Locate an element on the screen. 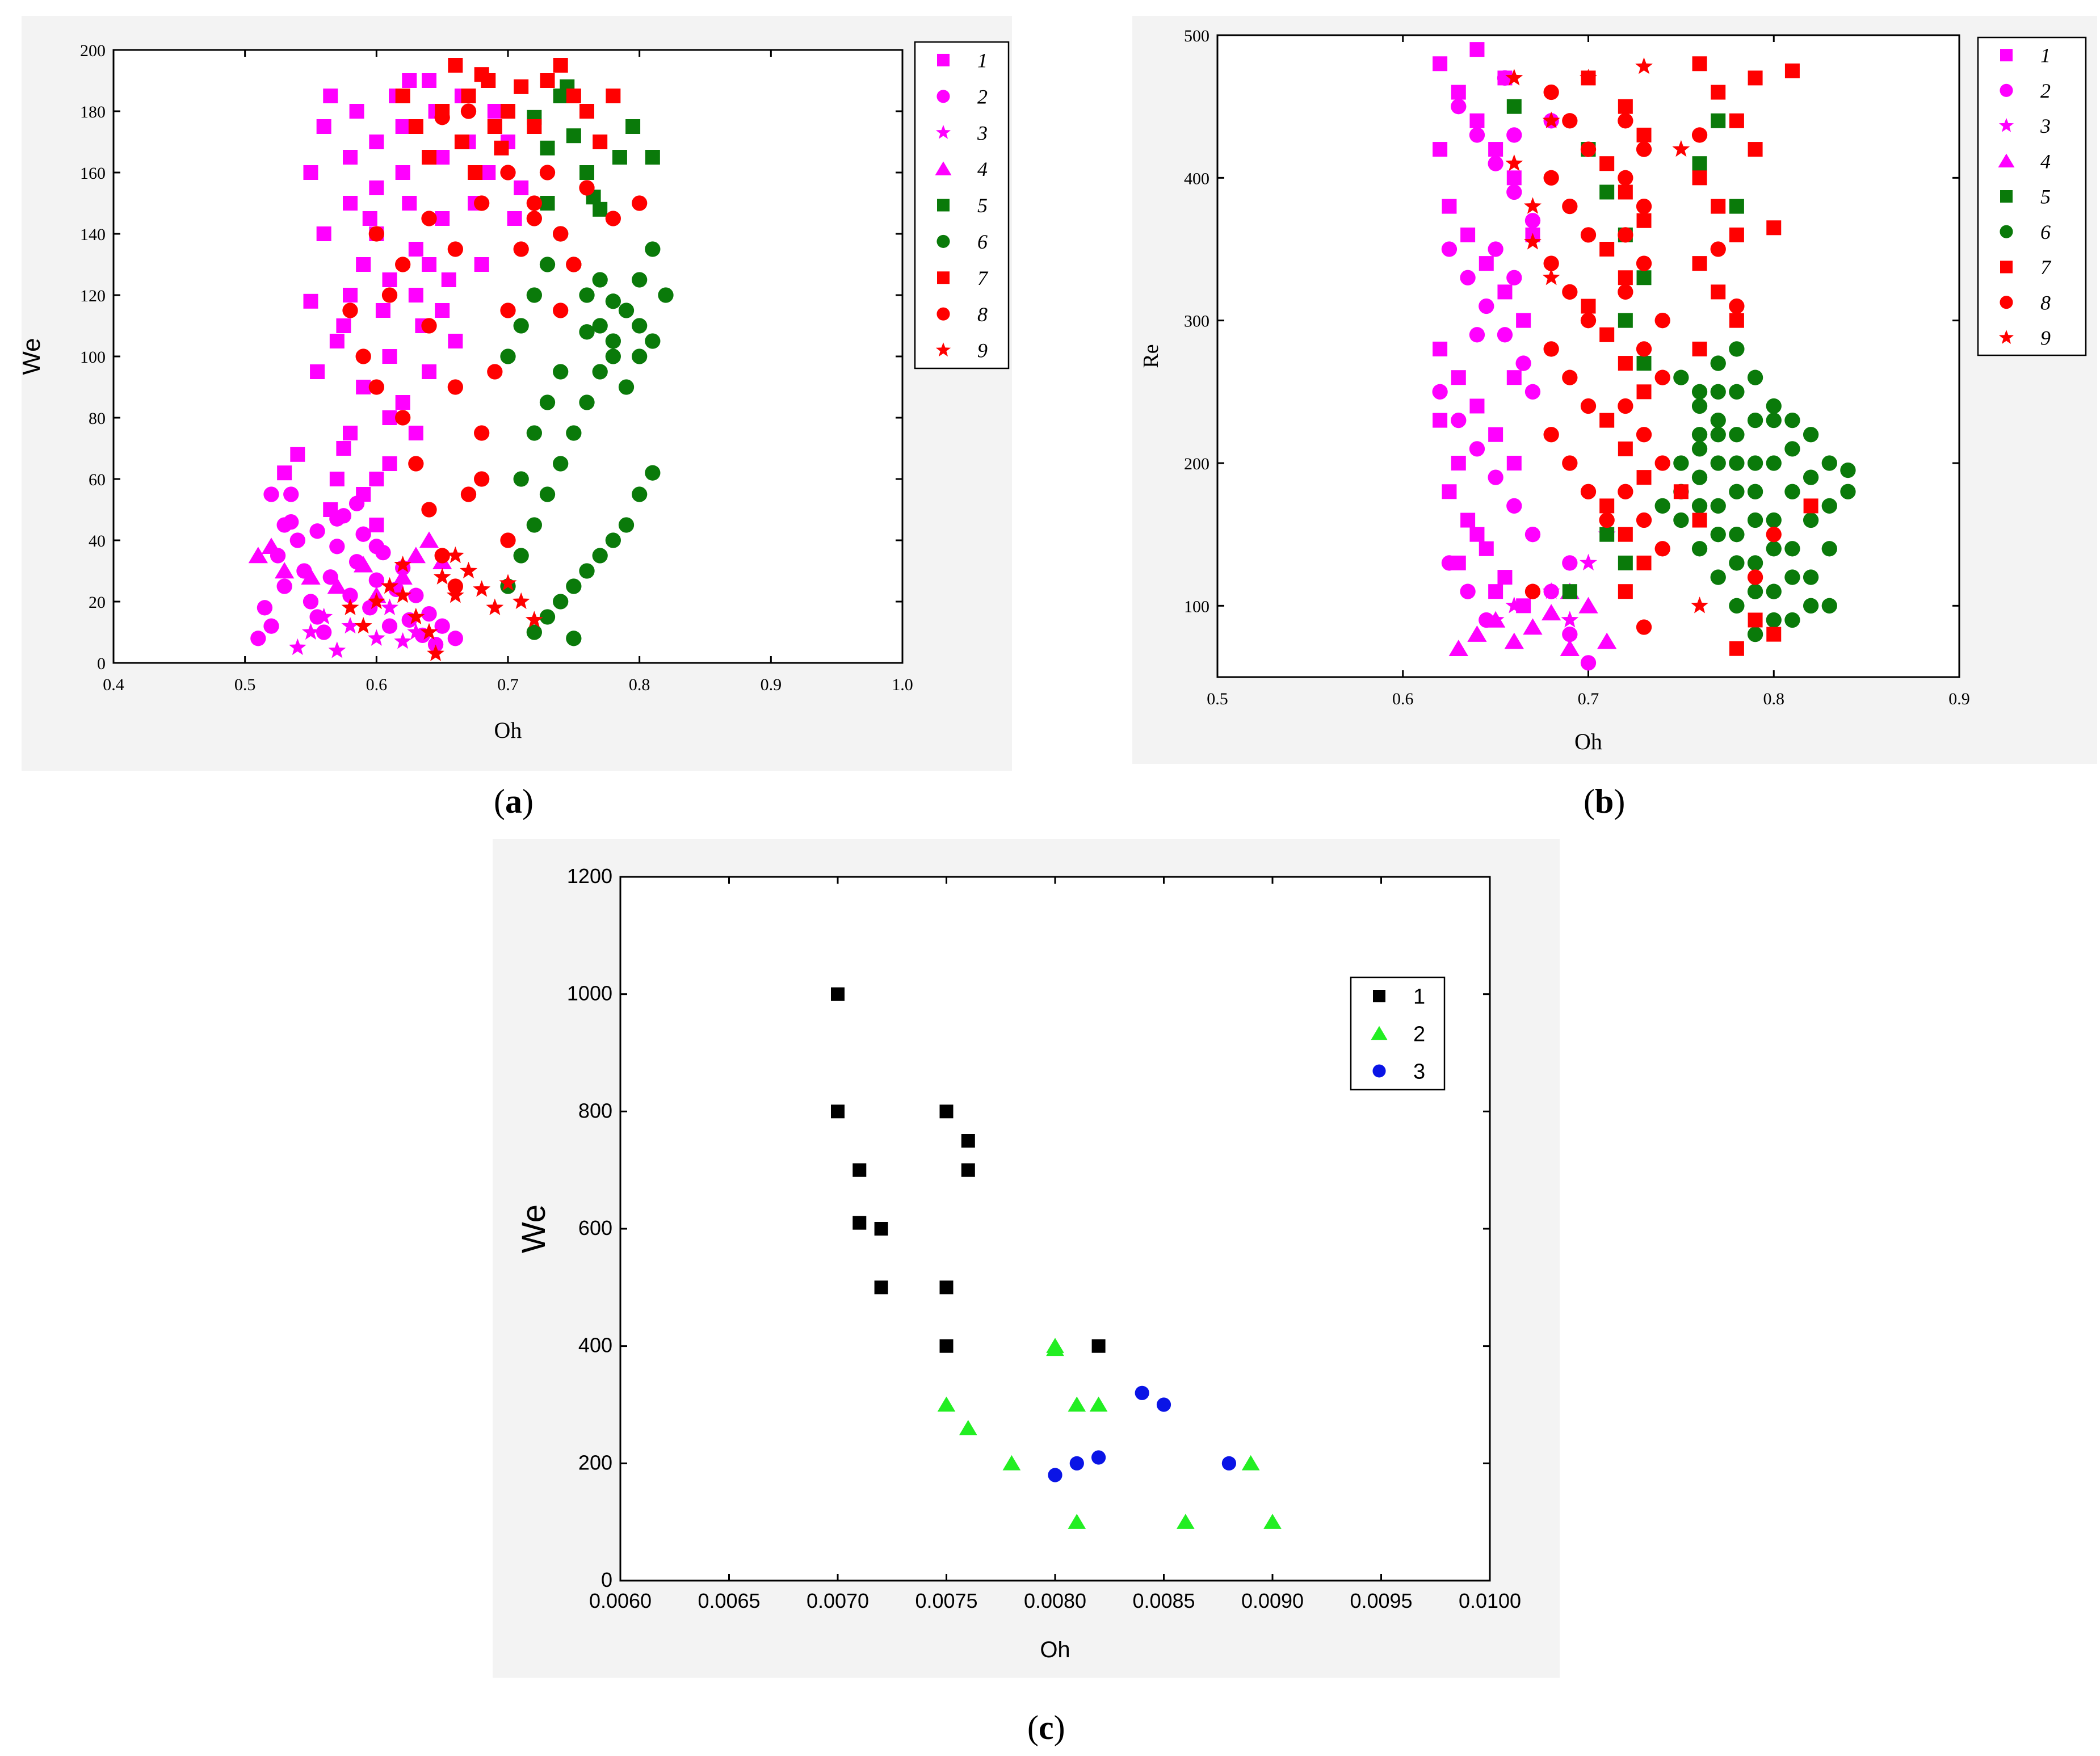  legend-label: 2 is located at coordinates (1419, 1034).